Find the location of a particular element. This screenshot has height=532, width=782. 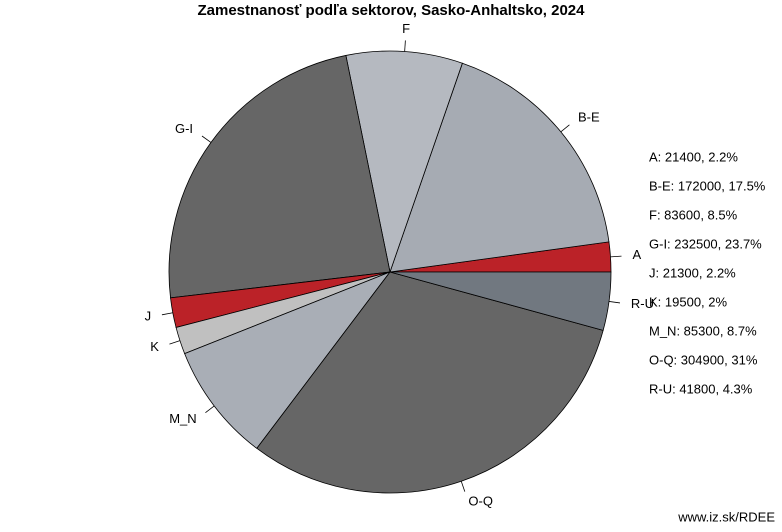

slice-label: R-U is located at coordinates (642, 303).